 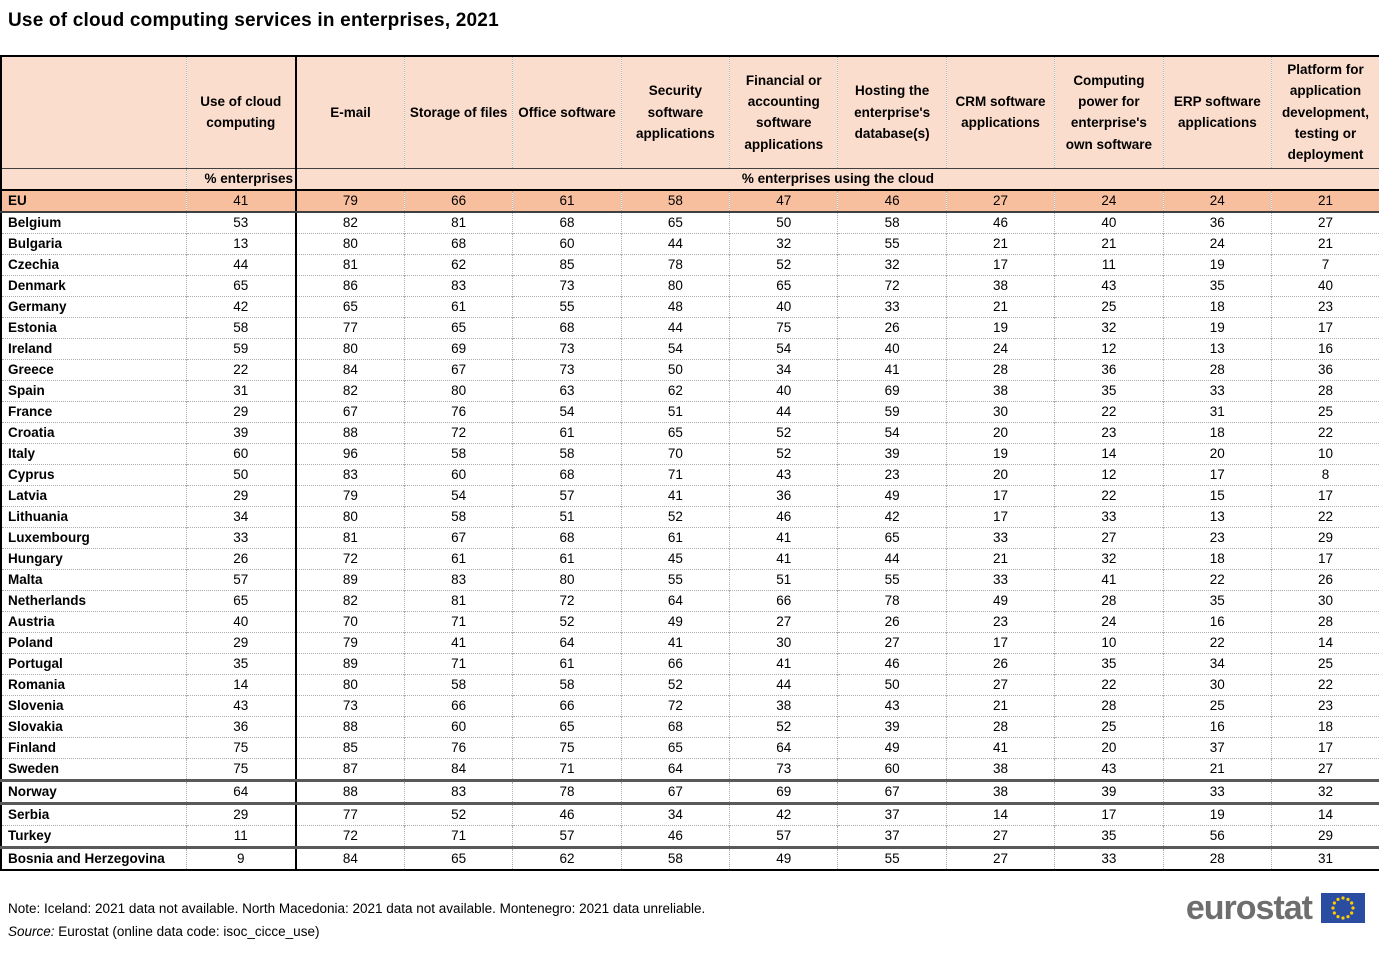 I want to click on table-row: Cyprus 50 83 60 68 71 43 23 20 12 17 8, so click(x=690, y=475).